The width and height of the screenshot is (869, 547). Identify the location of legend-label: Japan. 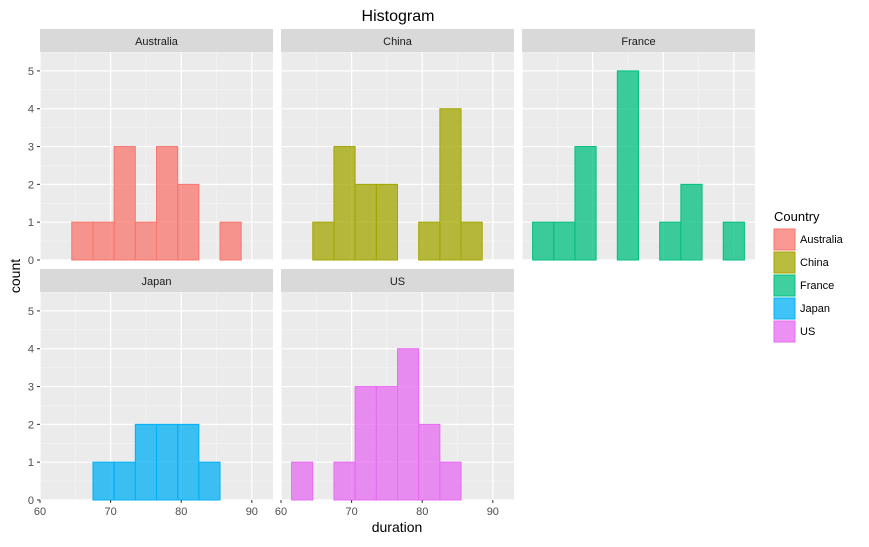
(815, 309).